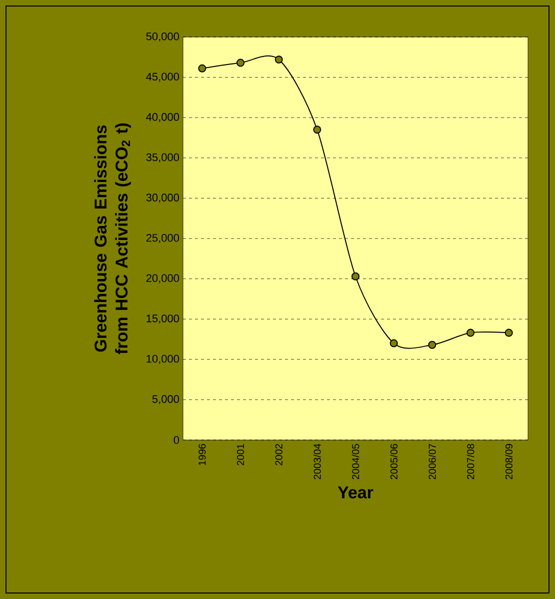 Image resolution: width=555 pixels, height=599 pixels. What do you see at coordinates (278, 455) in the screenshot?
I see `x-tick-label: 2002` at bounding box center [278, 455].